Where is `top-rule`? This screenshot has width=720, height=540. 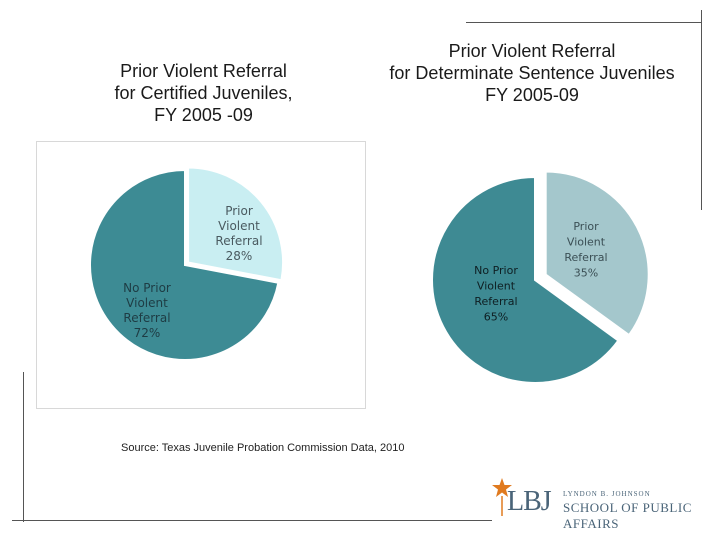 top-rule is located at coordinates (584, 22).